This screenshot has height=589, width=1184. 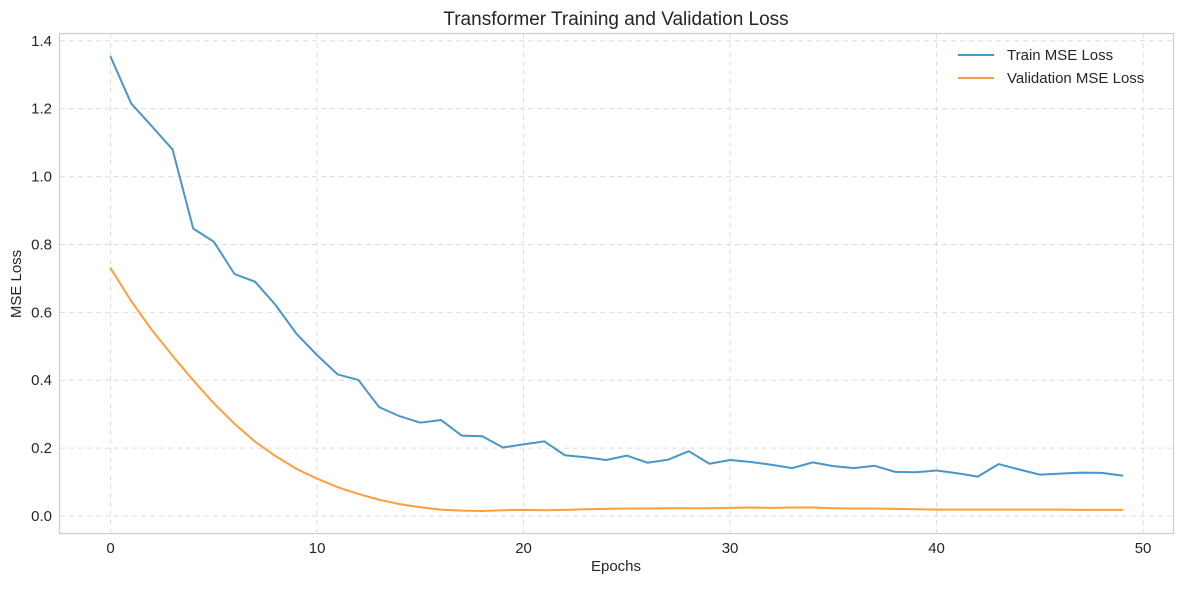 What do you see at coordinates (16, 284) in the screenshot?
I see `y-axis-label: MSE Loss` at bounding box center [16, 284].